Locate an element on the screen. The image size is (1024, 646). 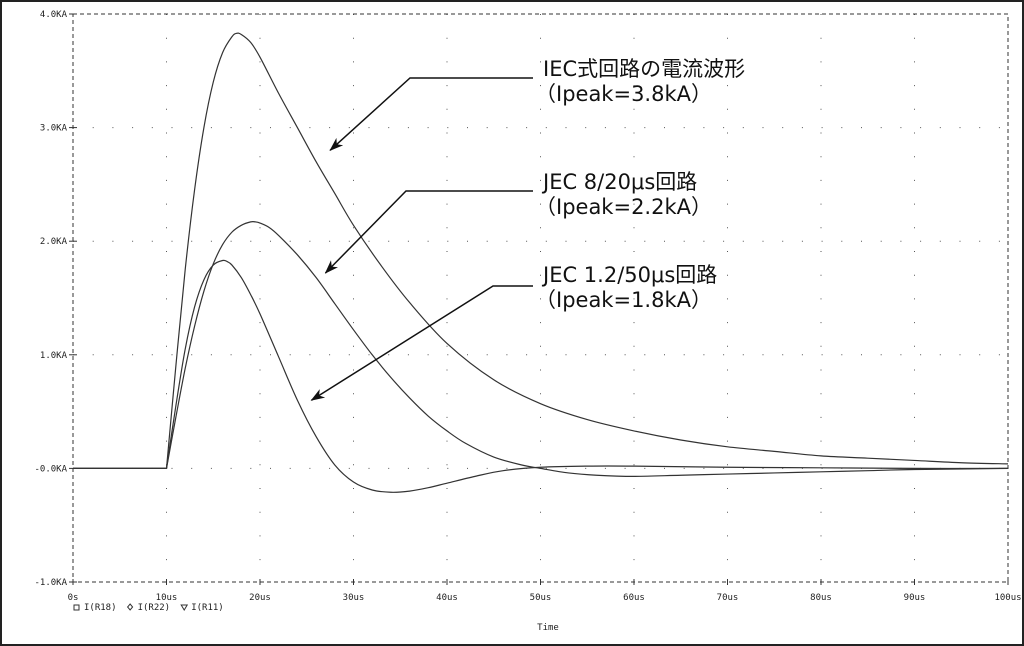
legend-entry: I(R22) is located at coordinates (154, 608).